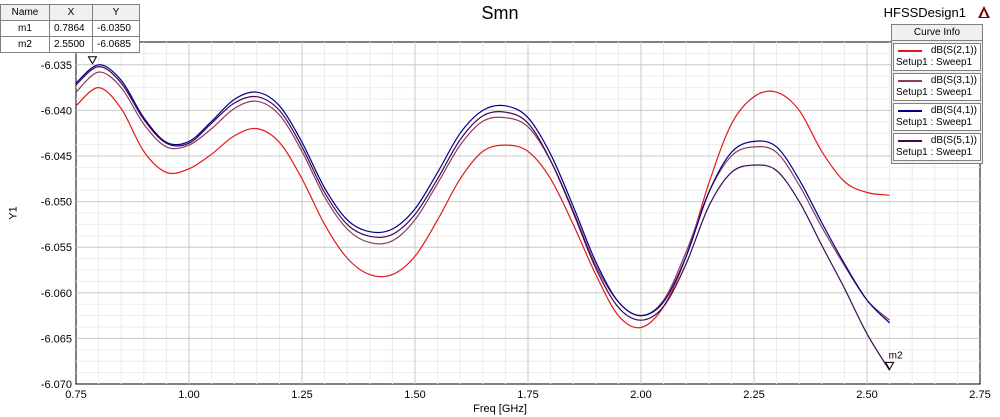 This screenshot has height=417, width=1000. What do you see at coordinates (13, 213) in the screenshot?
I see `y-axis-label: Y1` at bounding box center [13, 213].